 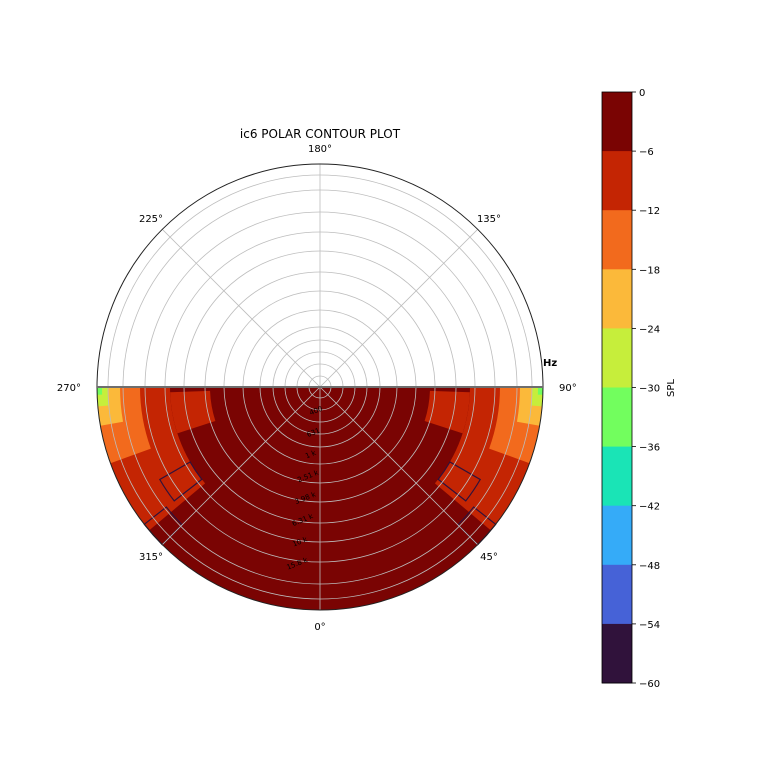 What do you see at coordinates (646, 152) in the screenshot?
I see `colorbar-tick-label: −6` at bounding box center [646, 152].